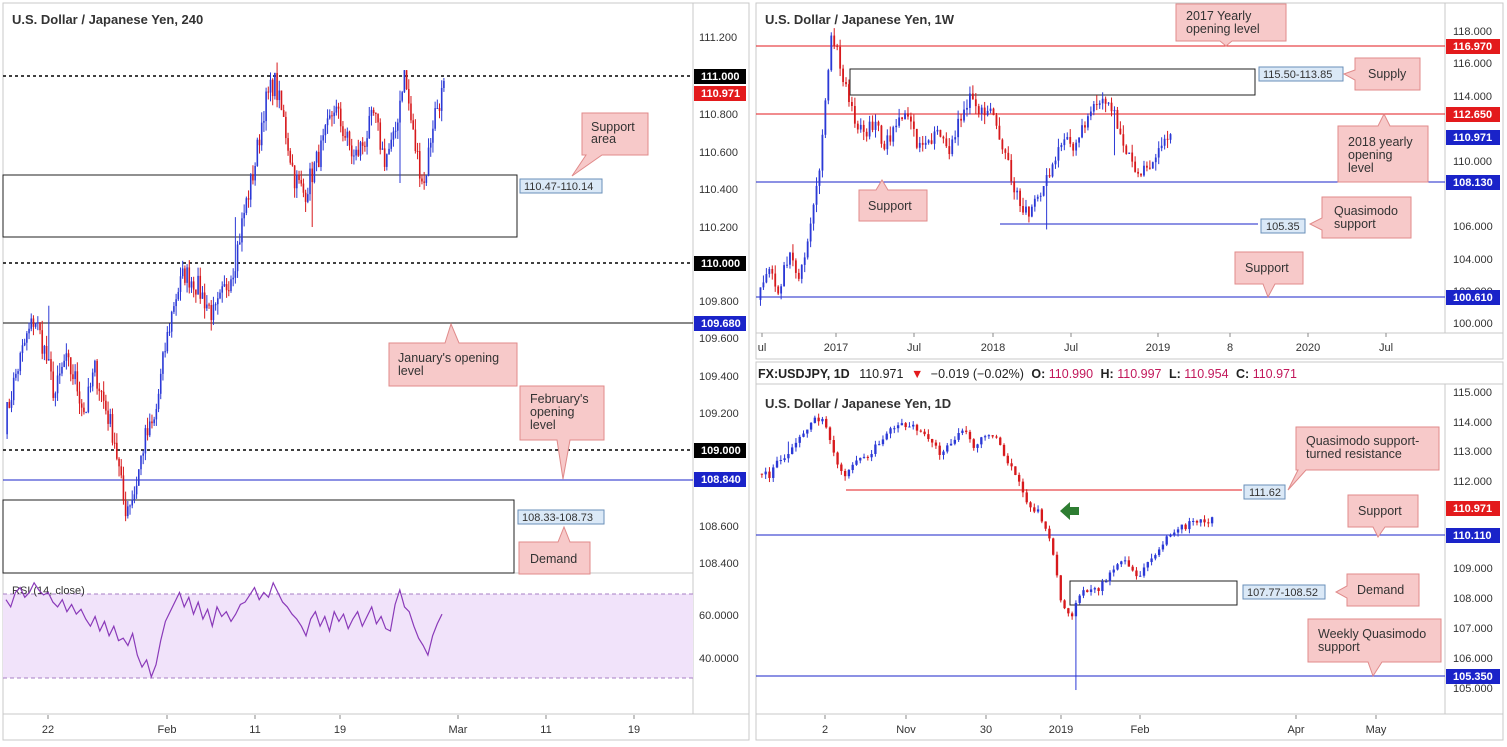 The image size is (1507, 747). What do you see at coordinates (603, 139) in the screenshot?
I see `callout-support-area-line2: area` at bounding box center [603, 139].